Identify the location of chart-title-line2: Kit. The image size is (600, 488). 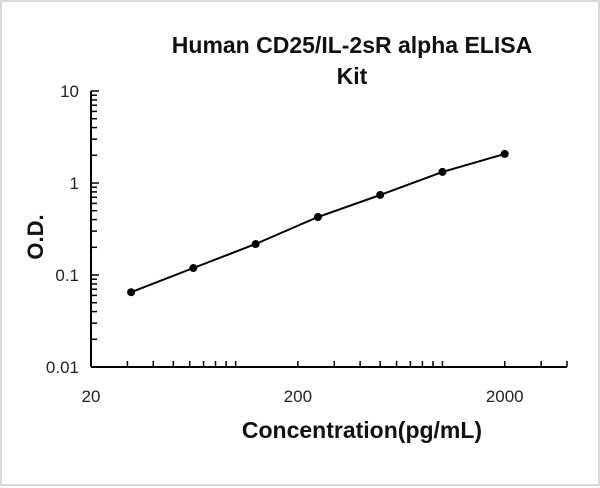
(352, 76).